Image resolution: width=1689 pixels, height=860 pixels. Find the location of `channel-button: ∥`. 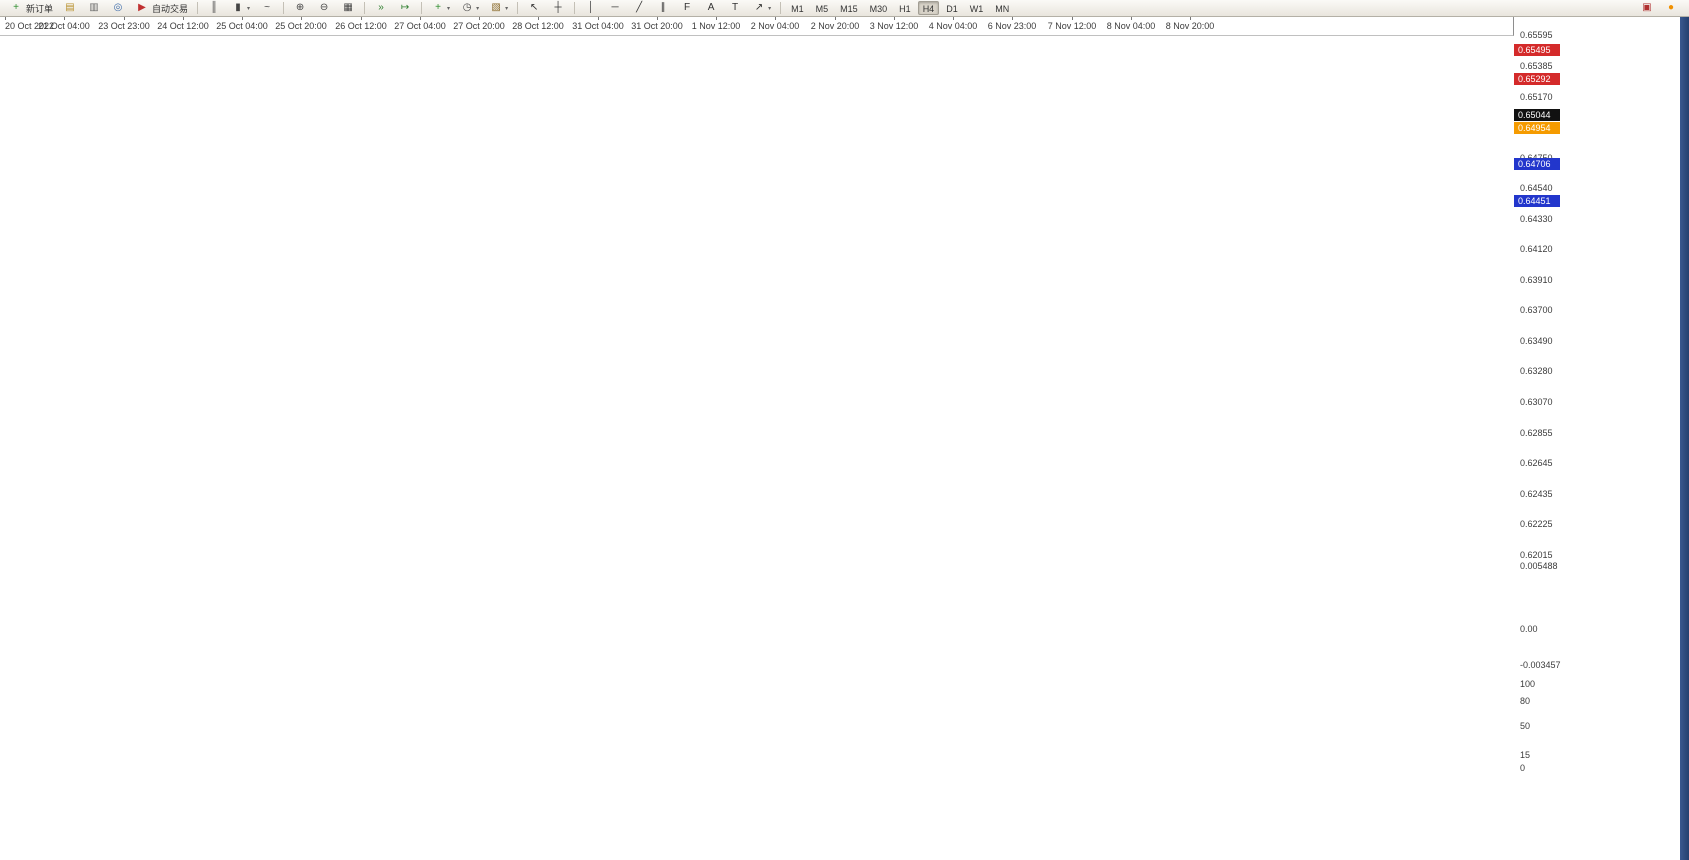

channel-button: ∥ is located at coordinates (663, 8).